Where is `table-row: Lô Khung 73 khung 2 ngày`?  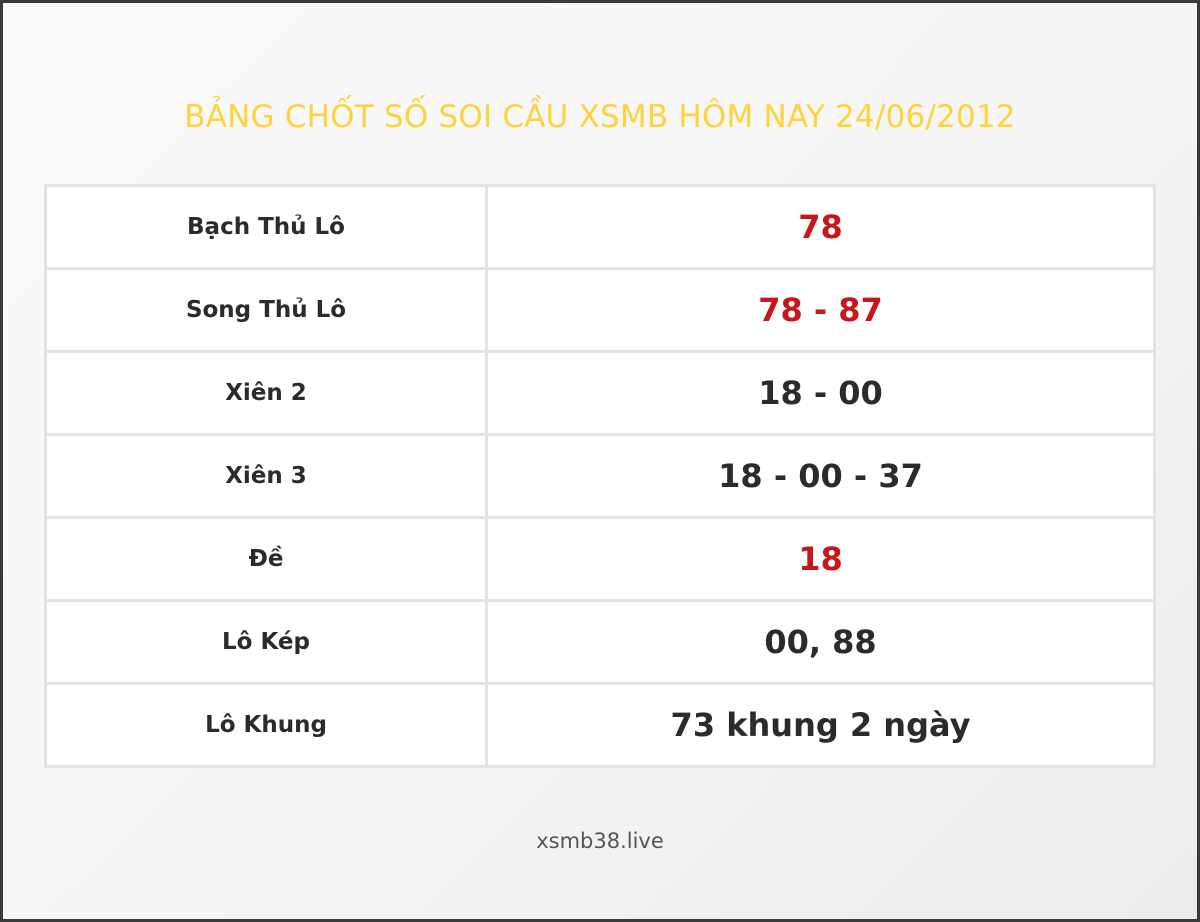
table-row: Lô Khung 73 khung 2 ngày is located at coordinates (600, 725).